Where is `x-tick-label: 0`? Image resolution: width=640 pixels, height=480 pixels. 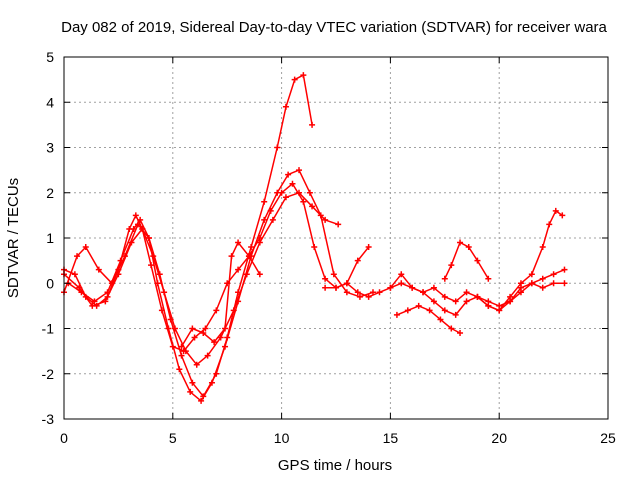
x-tick-label: 0 is located at coordinates (64, 438).